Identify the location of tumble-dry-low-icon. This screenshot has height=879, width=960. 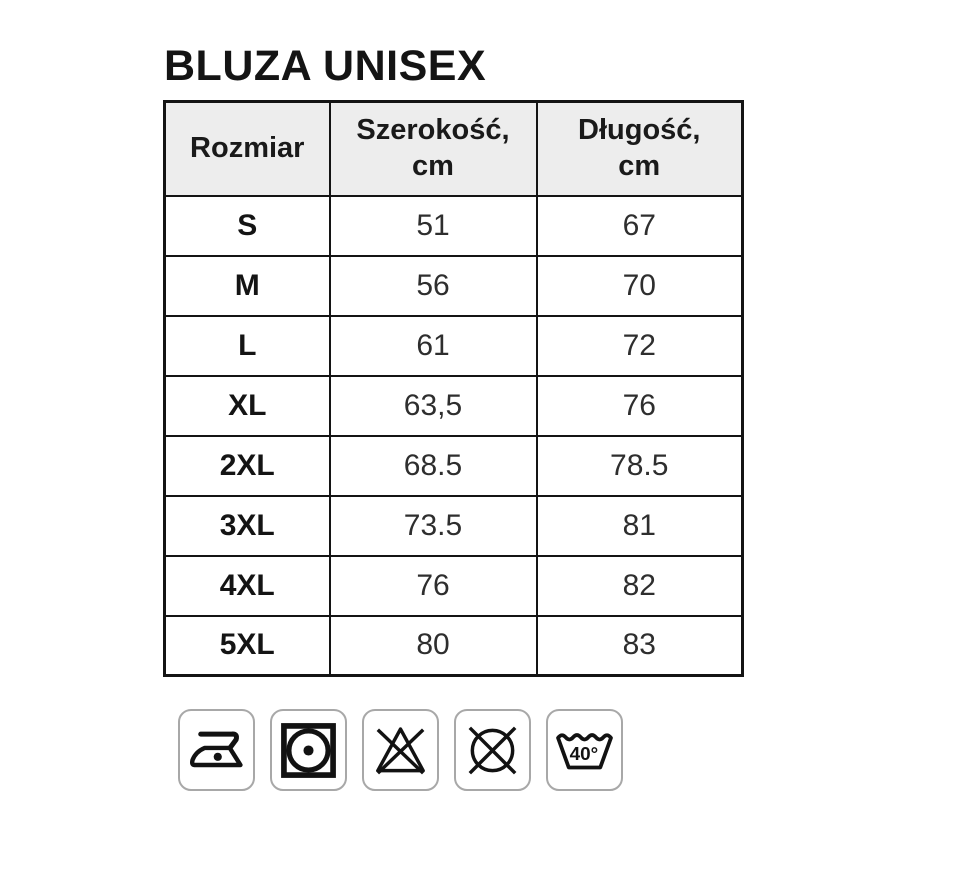
(308, 750).